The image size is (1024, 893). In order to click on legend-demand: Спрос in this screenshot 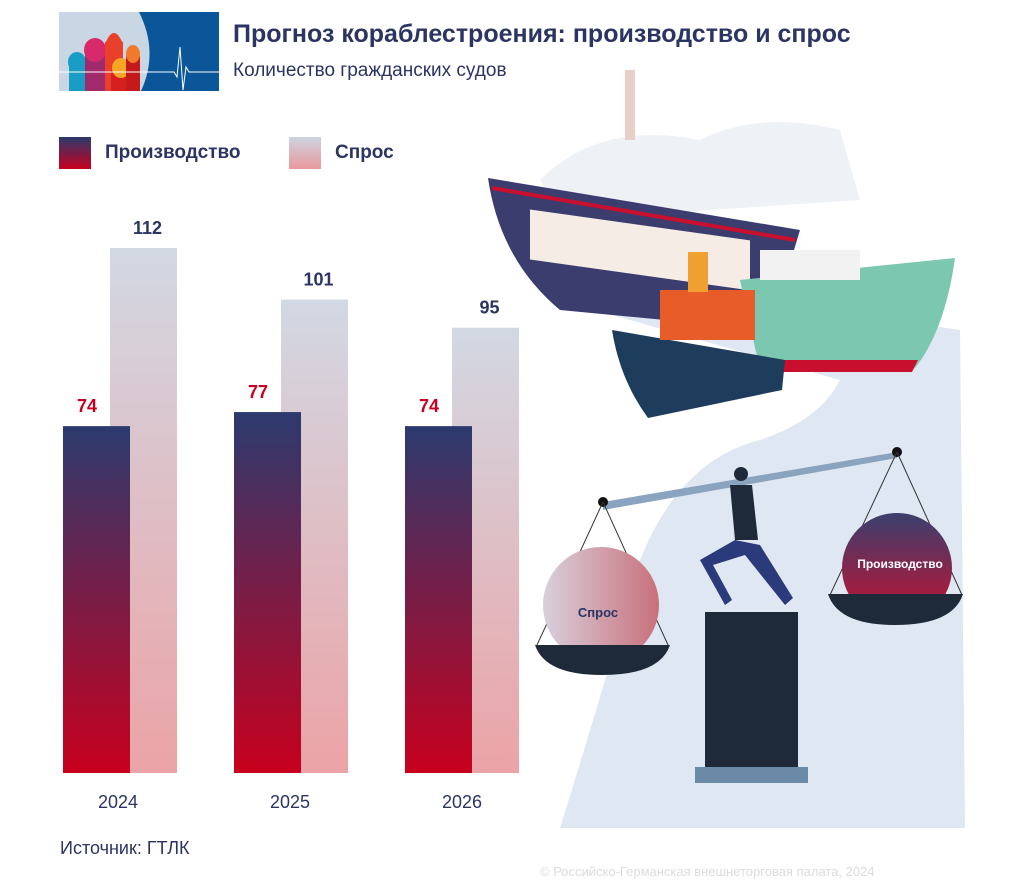, I will do `click(341, 153)`.